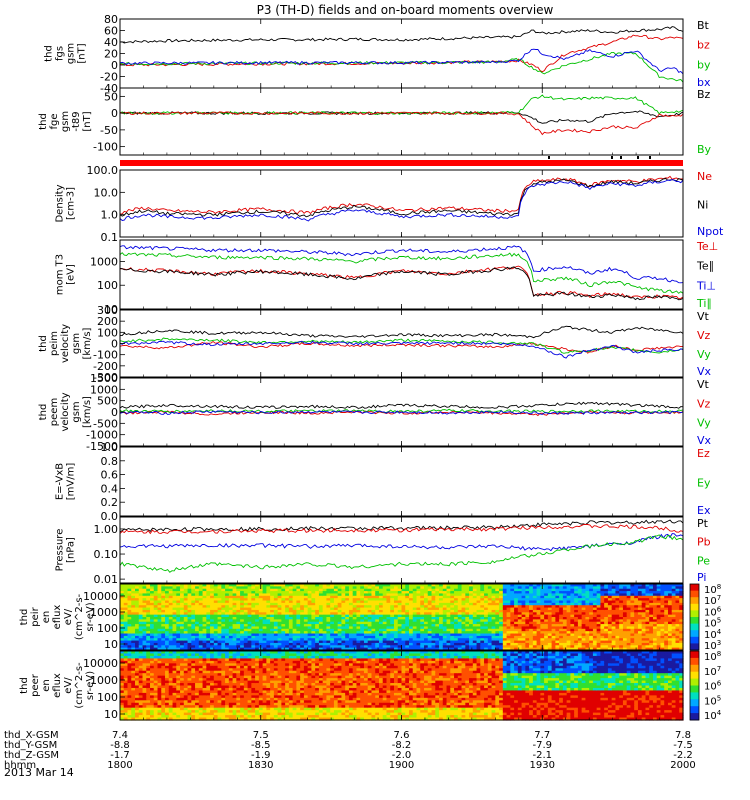 This screenshot has width=750, height=800. What do you see at coordinates (111, 309) in the screenshot?
I see `y-tick-label: 10` at bounding box center [111, 309].